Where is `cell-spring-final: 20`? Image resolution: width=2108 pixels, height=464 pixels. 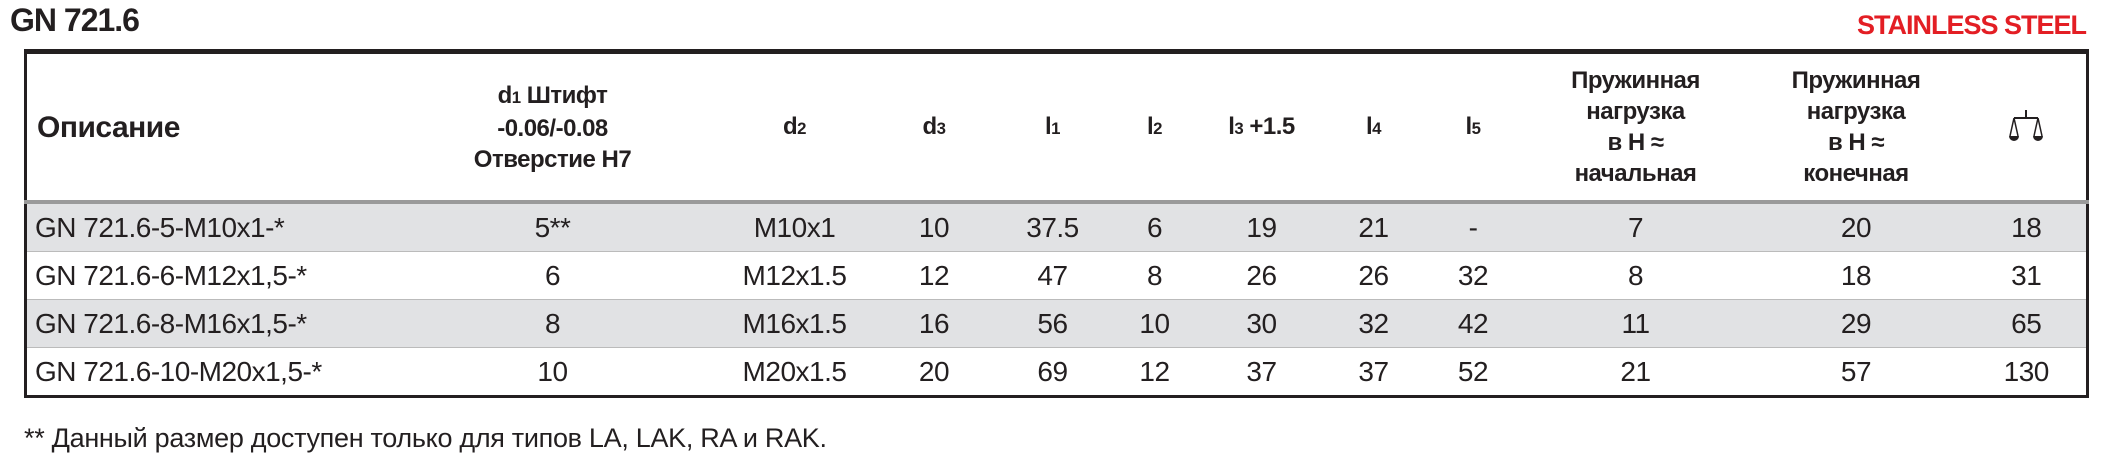 cell-spring-final: 20 is located at coordinates (1856, 226).